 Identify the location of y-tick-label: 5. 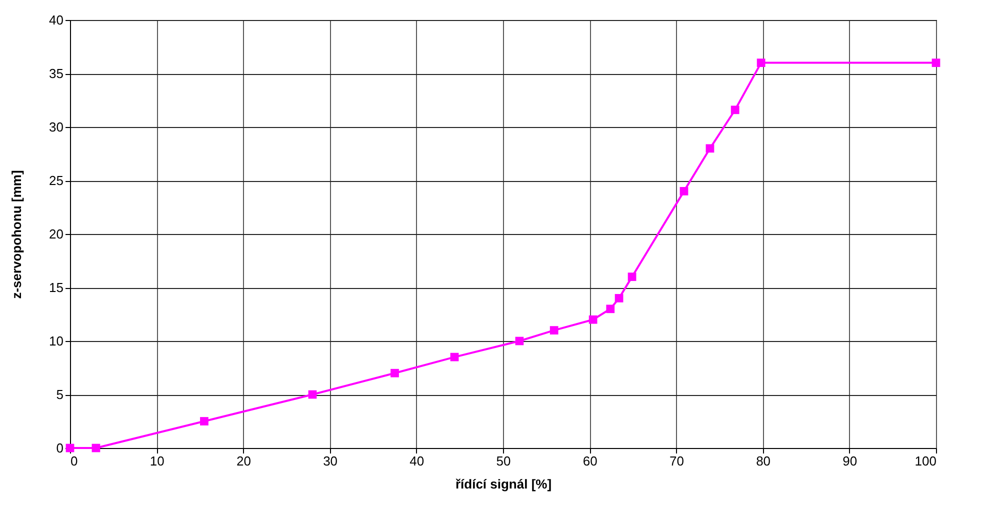
(60, 394).